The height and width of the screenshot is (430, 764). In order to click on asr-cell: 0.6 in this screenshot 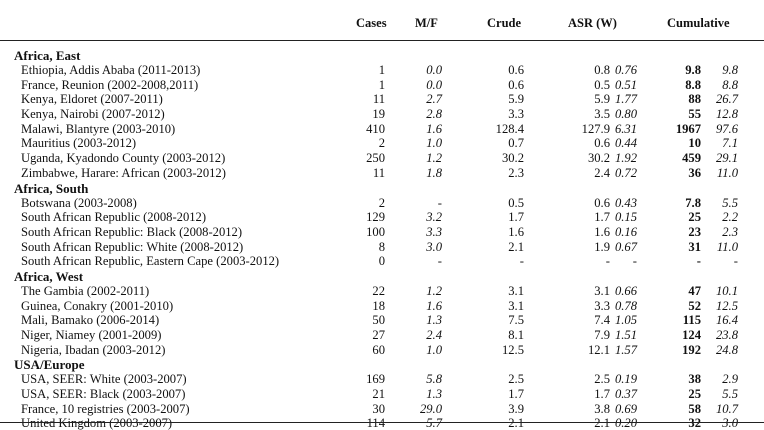, I will do `click(602, 202)`.